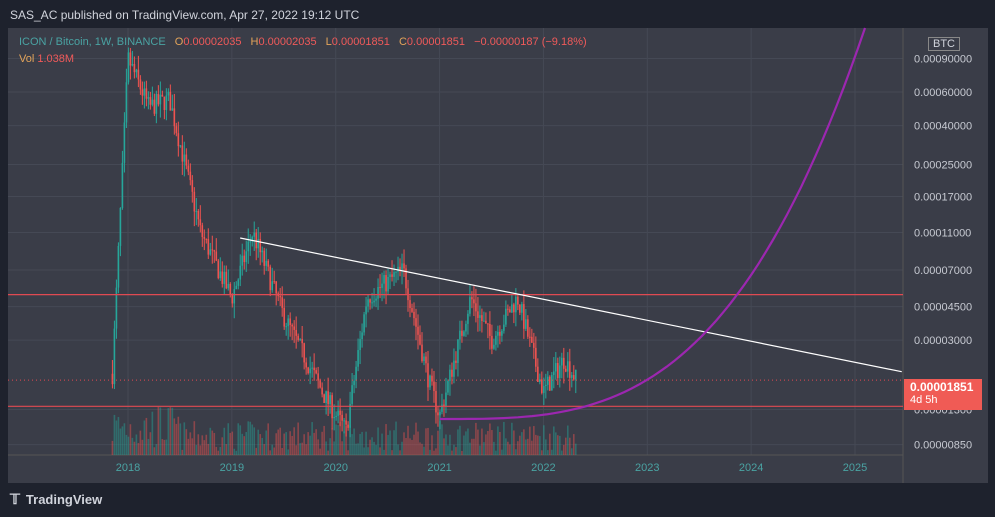 Image resolution: width=995 pixels, height=517 pixels. Describe the element at coordinates (943, 394) in the screenshot. I see `current-price-badge: 0.00001851 4d 5h` at that location.